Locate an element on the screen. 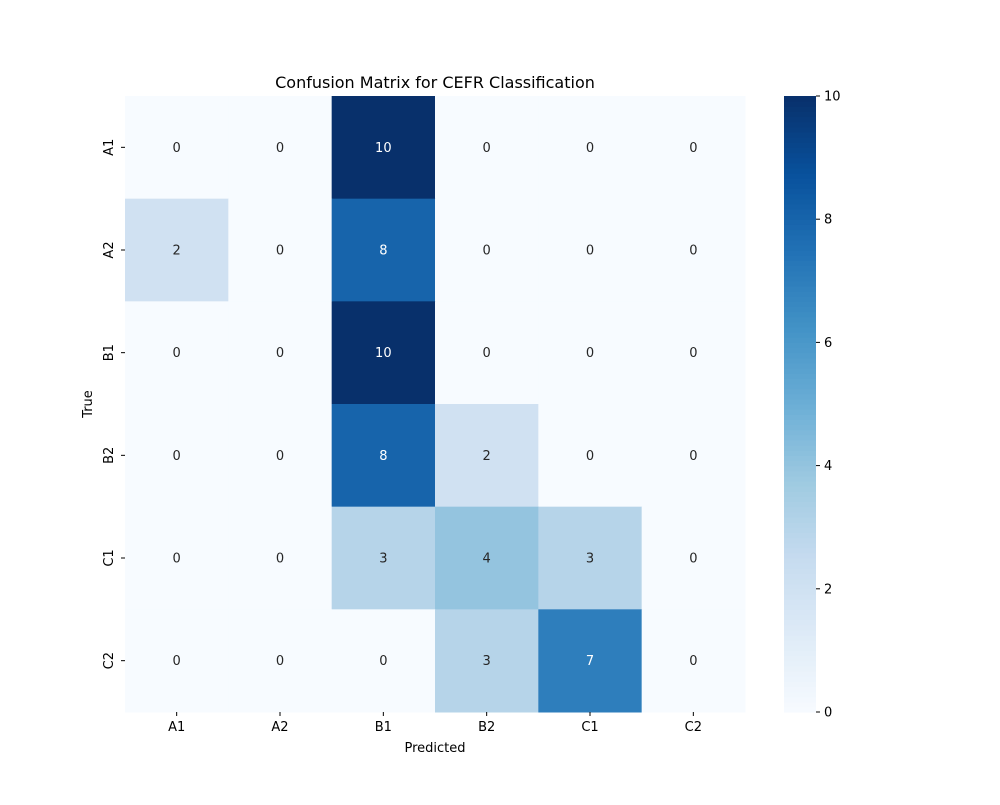  y-tick-label: B1 is located at coordinates (109, 352).